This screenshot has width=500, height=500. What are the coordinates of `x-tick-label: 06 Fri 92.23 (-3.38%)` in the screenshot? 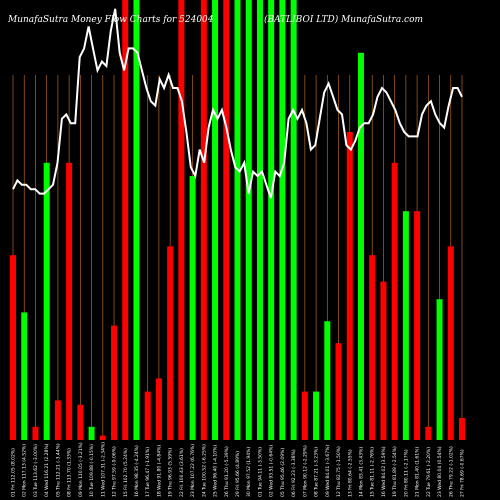 It's located at (294, 473).